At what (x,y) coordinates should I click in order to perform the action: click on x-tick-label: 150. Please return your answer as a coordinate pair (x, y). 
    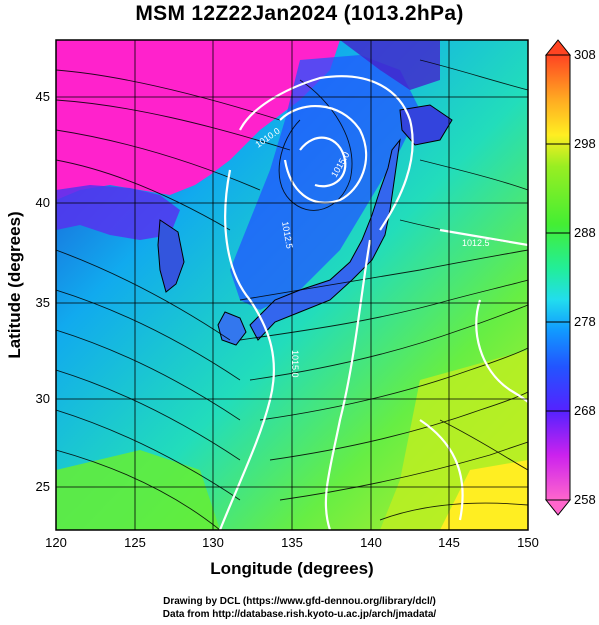
    Looking at the image, I should click on (528, 542).